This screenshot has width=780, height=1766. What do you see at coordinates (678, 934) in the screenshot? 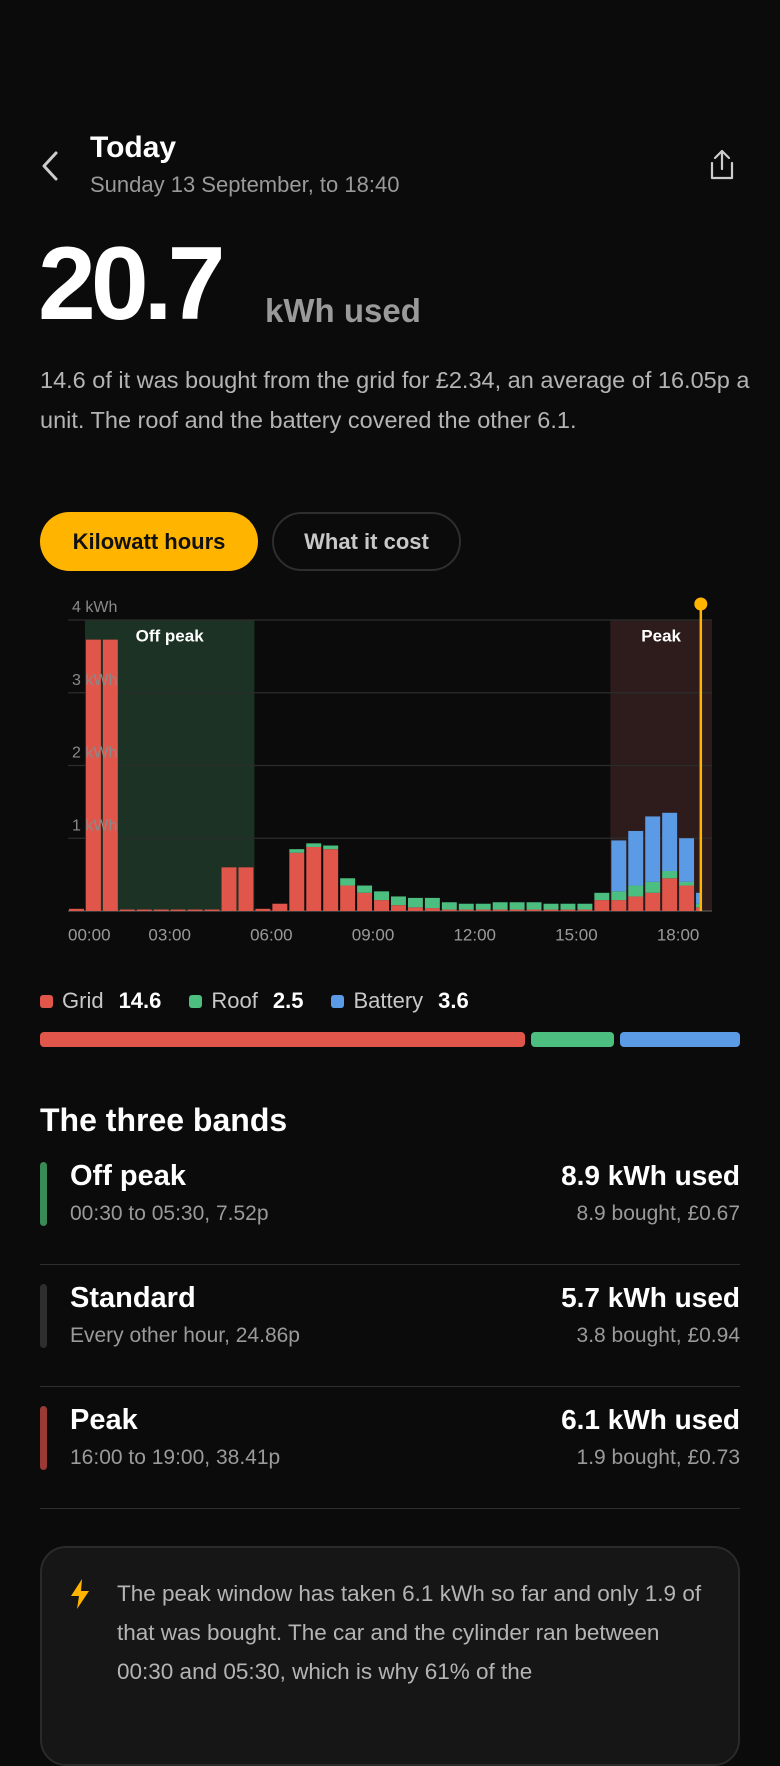
I see `x-tick-label: 18:00` at bounding box center [678, 934].